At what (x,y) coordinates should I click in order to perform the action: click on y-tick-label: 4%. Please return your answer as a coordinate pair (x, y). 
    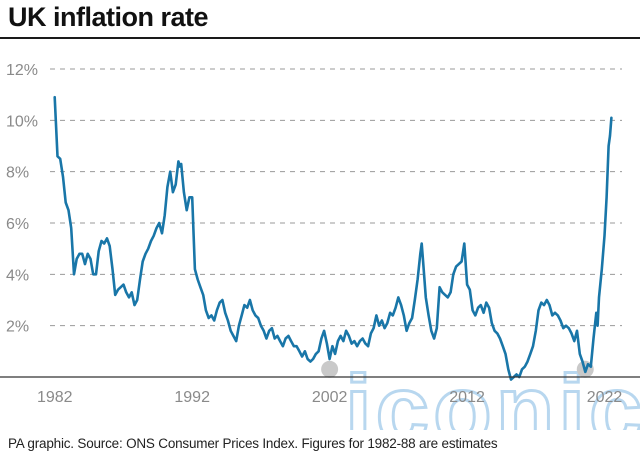
    Looking at the image, I should click on (17, 275).